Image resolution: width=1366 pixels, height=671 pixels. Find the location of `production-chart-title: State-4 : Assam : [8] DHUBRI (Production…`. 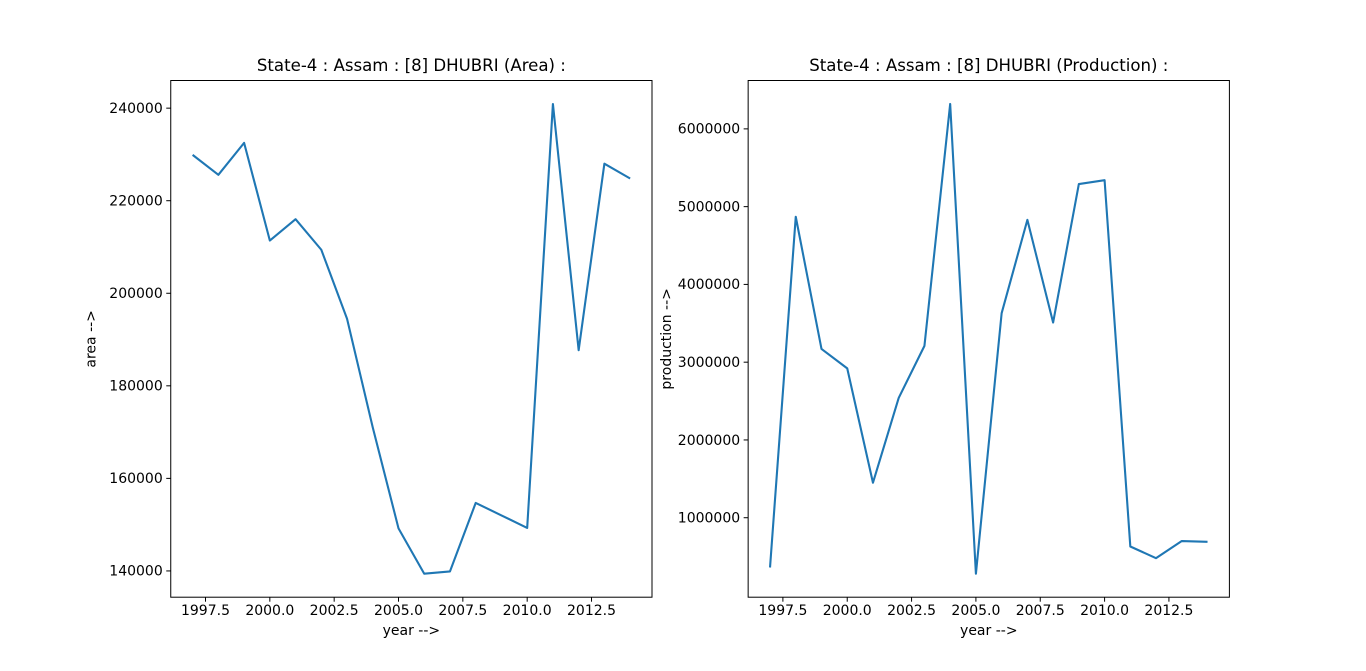

production-chart-title: State-4 : Assam : [8] DHUBRI (Production… is located at coordinates (988, 65).